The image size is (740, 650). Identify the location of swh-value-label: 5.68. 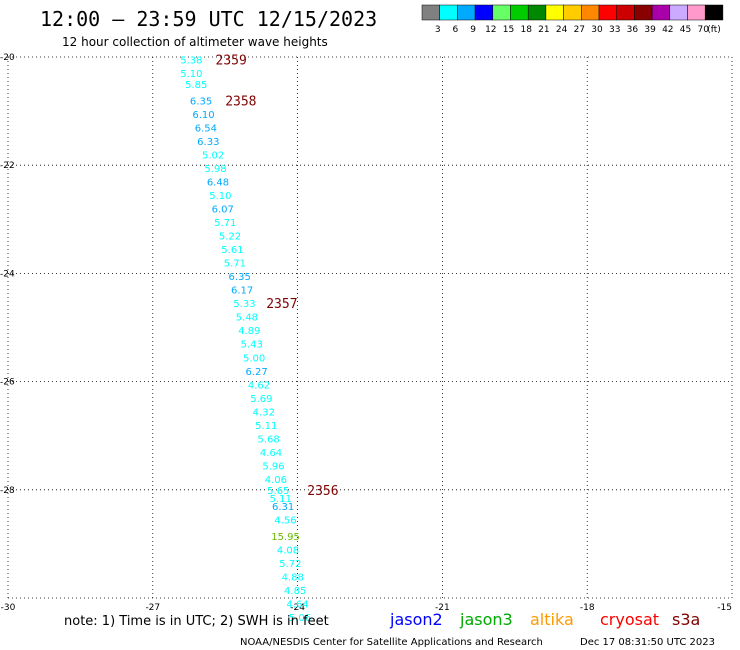
(269, 439).